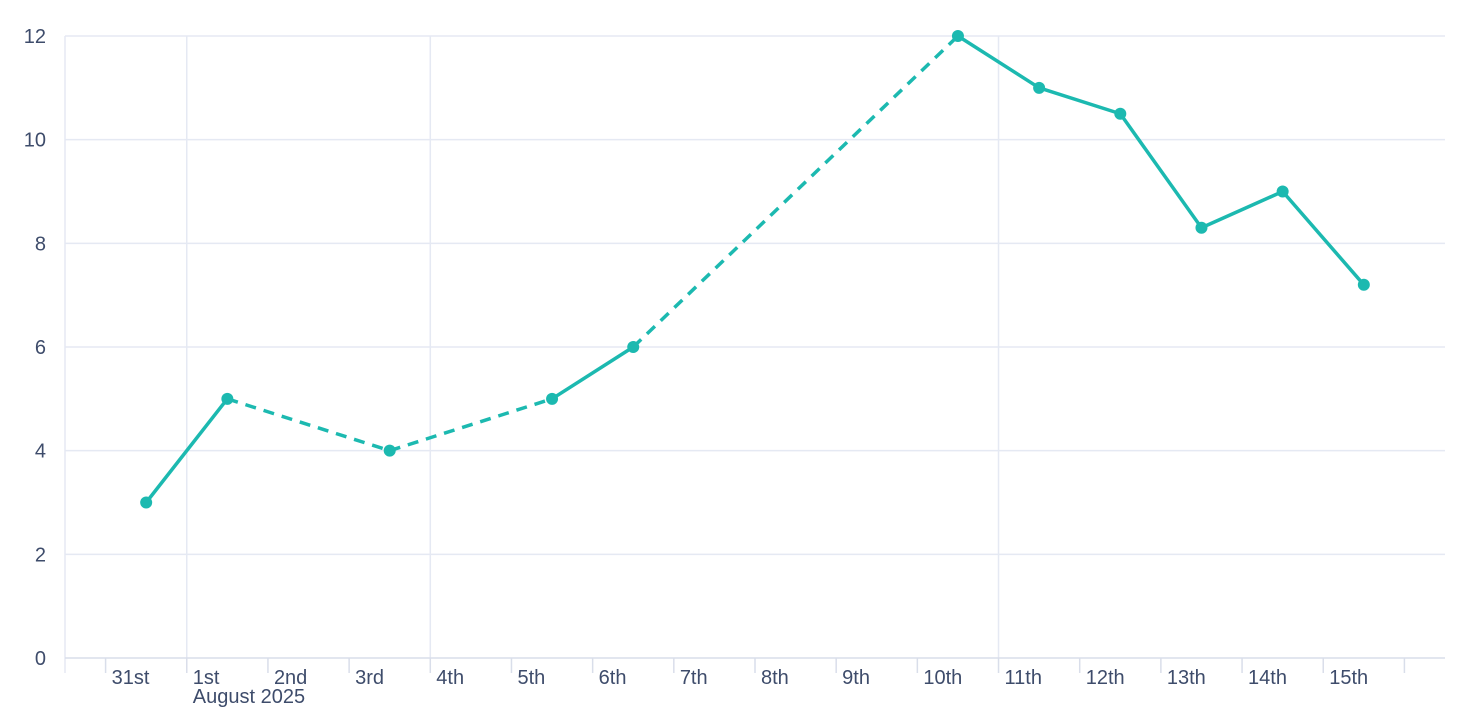  What do you see at coordinates (290, 678) in the screenshot?
I see `x-tick-label: 2nd` at bounding box center [290, 678].